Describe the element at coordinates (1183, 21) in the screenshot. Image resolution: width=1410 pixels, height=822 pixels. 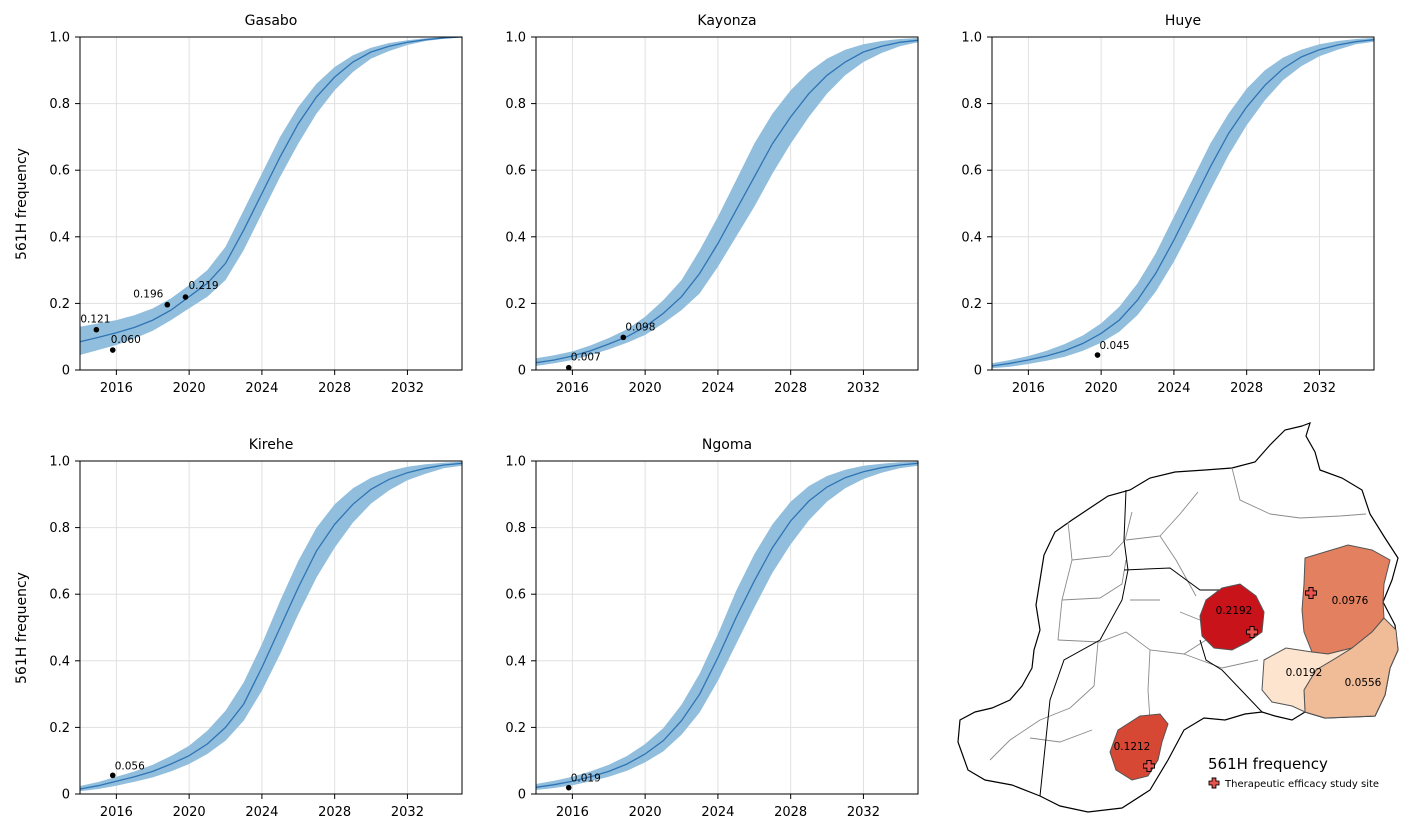
I see `chart-title: Huye` at that location.